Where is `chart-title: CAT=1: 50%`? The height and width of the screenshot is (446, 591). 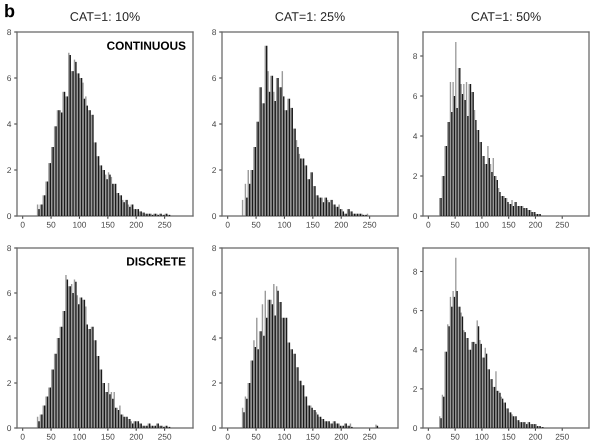
chart-title: CAT=1: 50% is located at coordinates (506, 17).